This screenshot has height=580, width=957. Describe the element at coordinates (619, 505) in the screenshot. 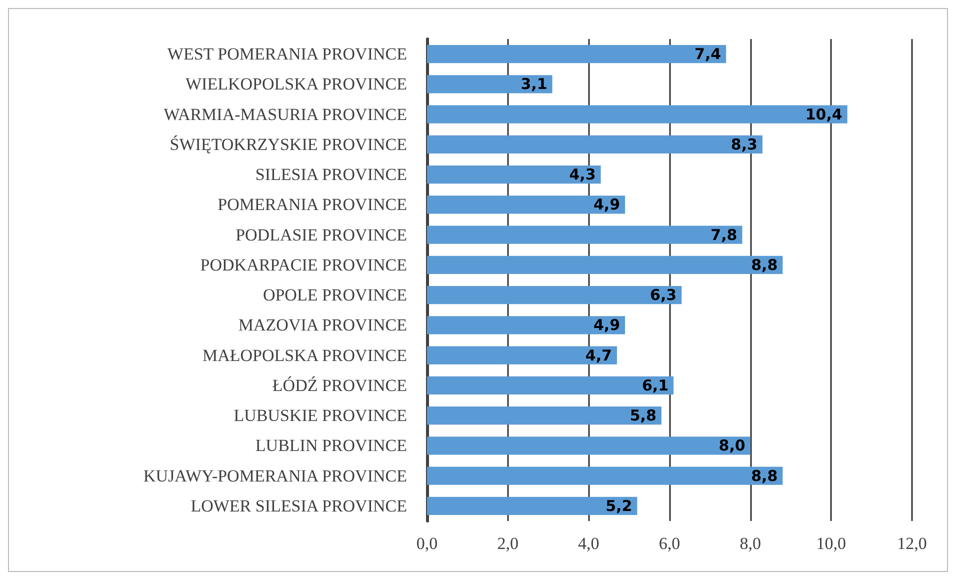

I see `data-label: 5,2` at that location.